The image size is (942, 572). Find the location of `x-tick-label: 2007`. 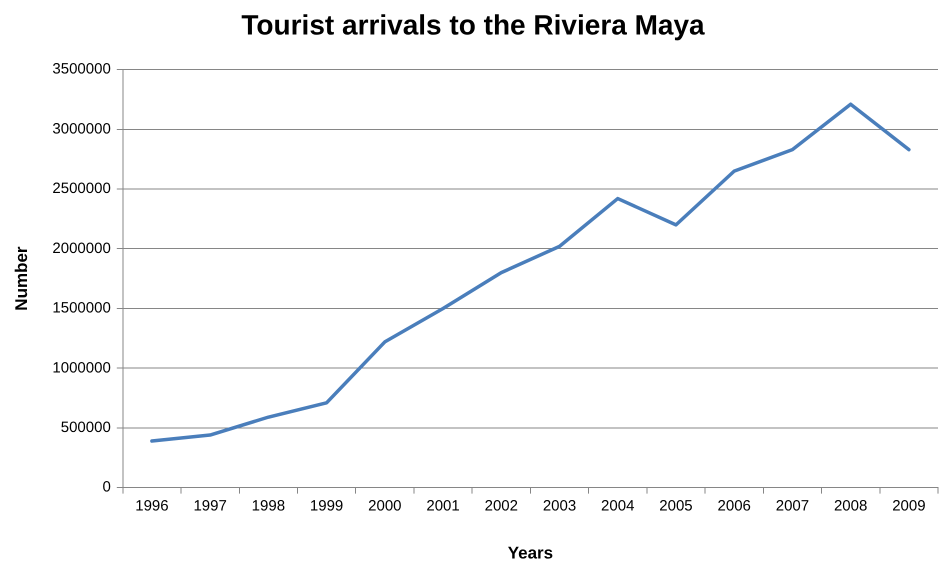

x-tick-label: 2007 is located at coordinates (793, 506).